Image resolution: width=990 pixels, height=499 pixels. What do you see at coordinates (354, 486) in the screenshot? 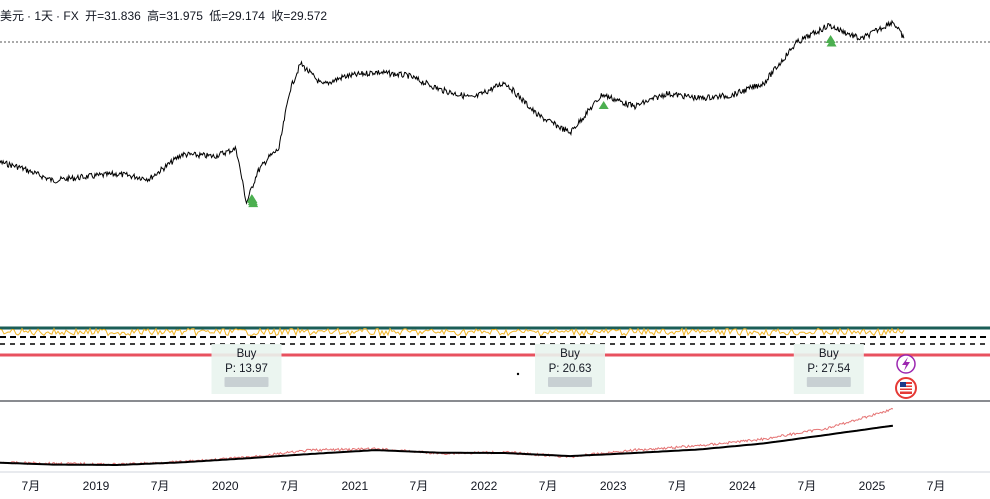
I see `x-tick-label: 2021` at bounding box center [354, 486].